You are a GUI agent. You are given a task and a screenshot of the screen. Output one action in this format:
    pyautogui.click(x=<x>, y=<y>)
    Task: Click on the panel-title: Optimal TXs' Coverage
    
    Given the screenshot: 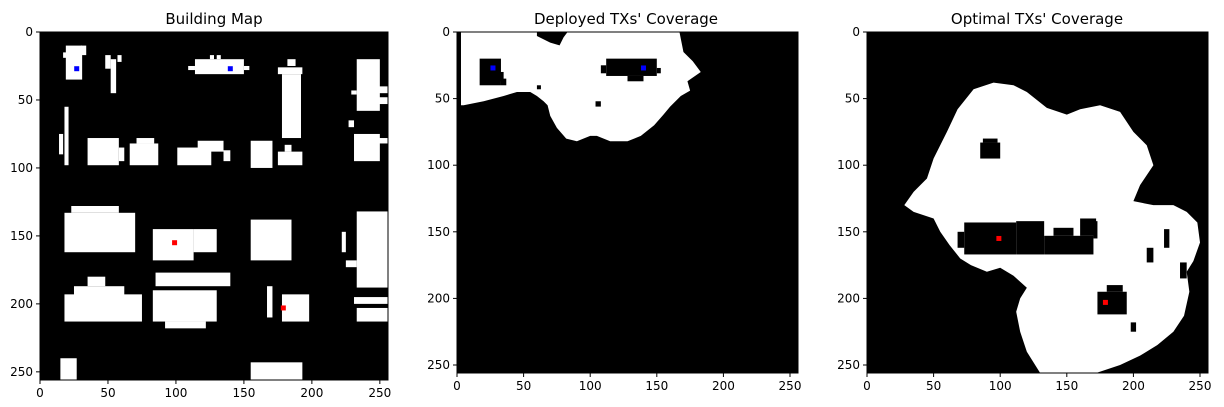 What is the action you would take?
    pyautogui.click(x=1037, y=19)
    